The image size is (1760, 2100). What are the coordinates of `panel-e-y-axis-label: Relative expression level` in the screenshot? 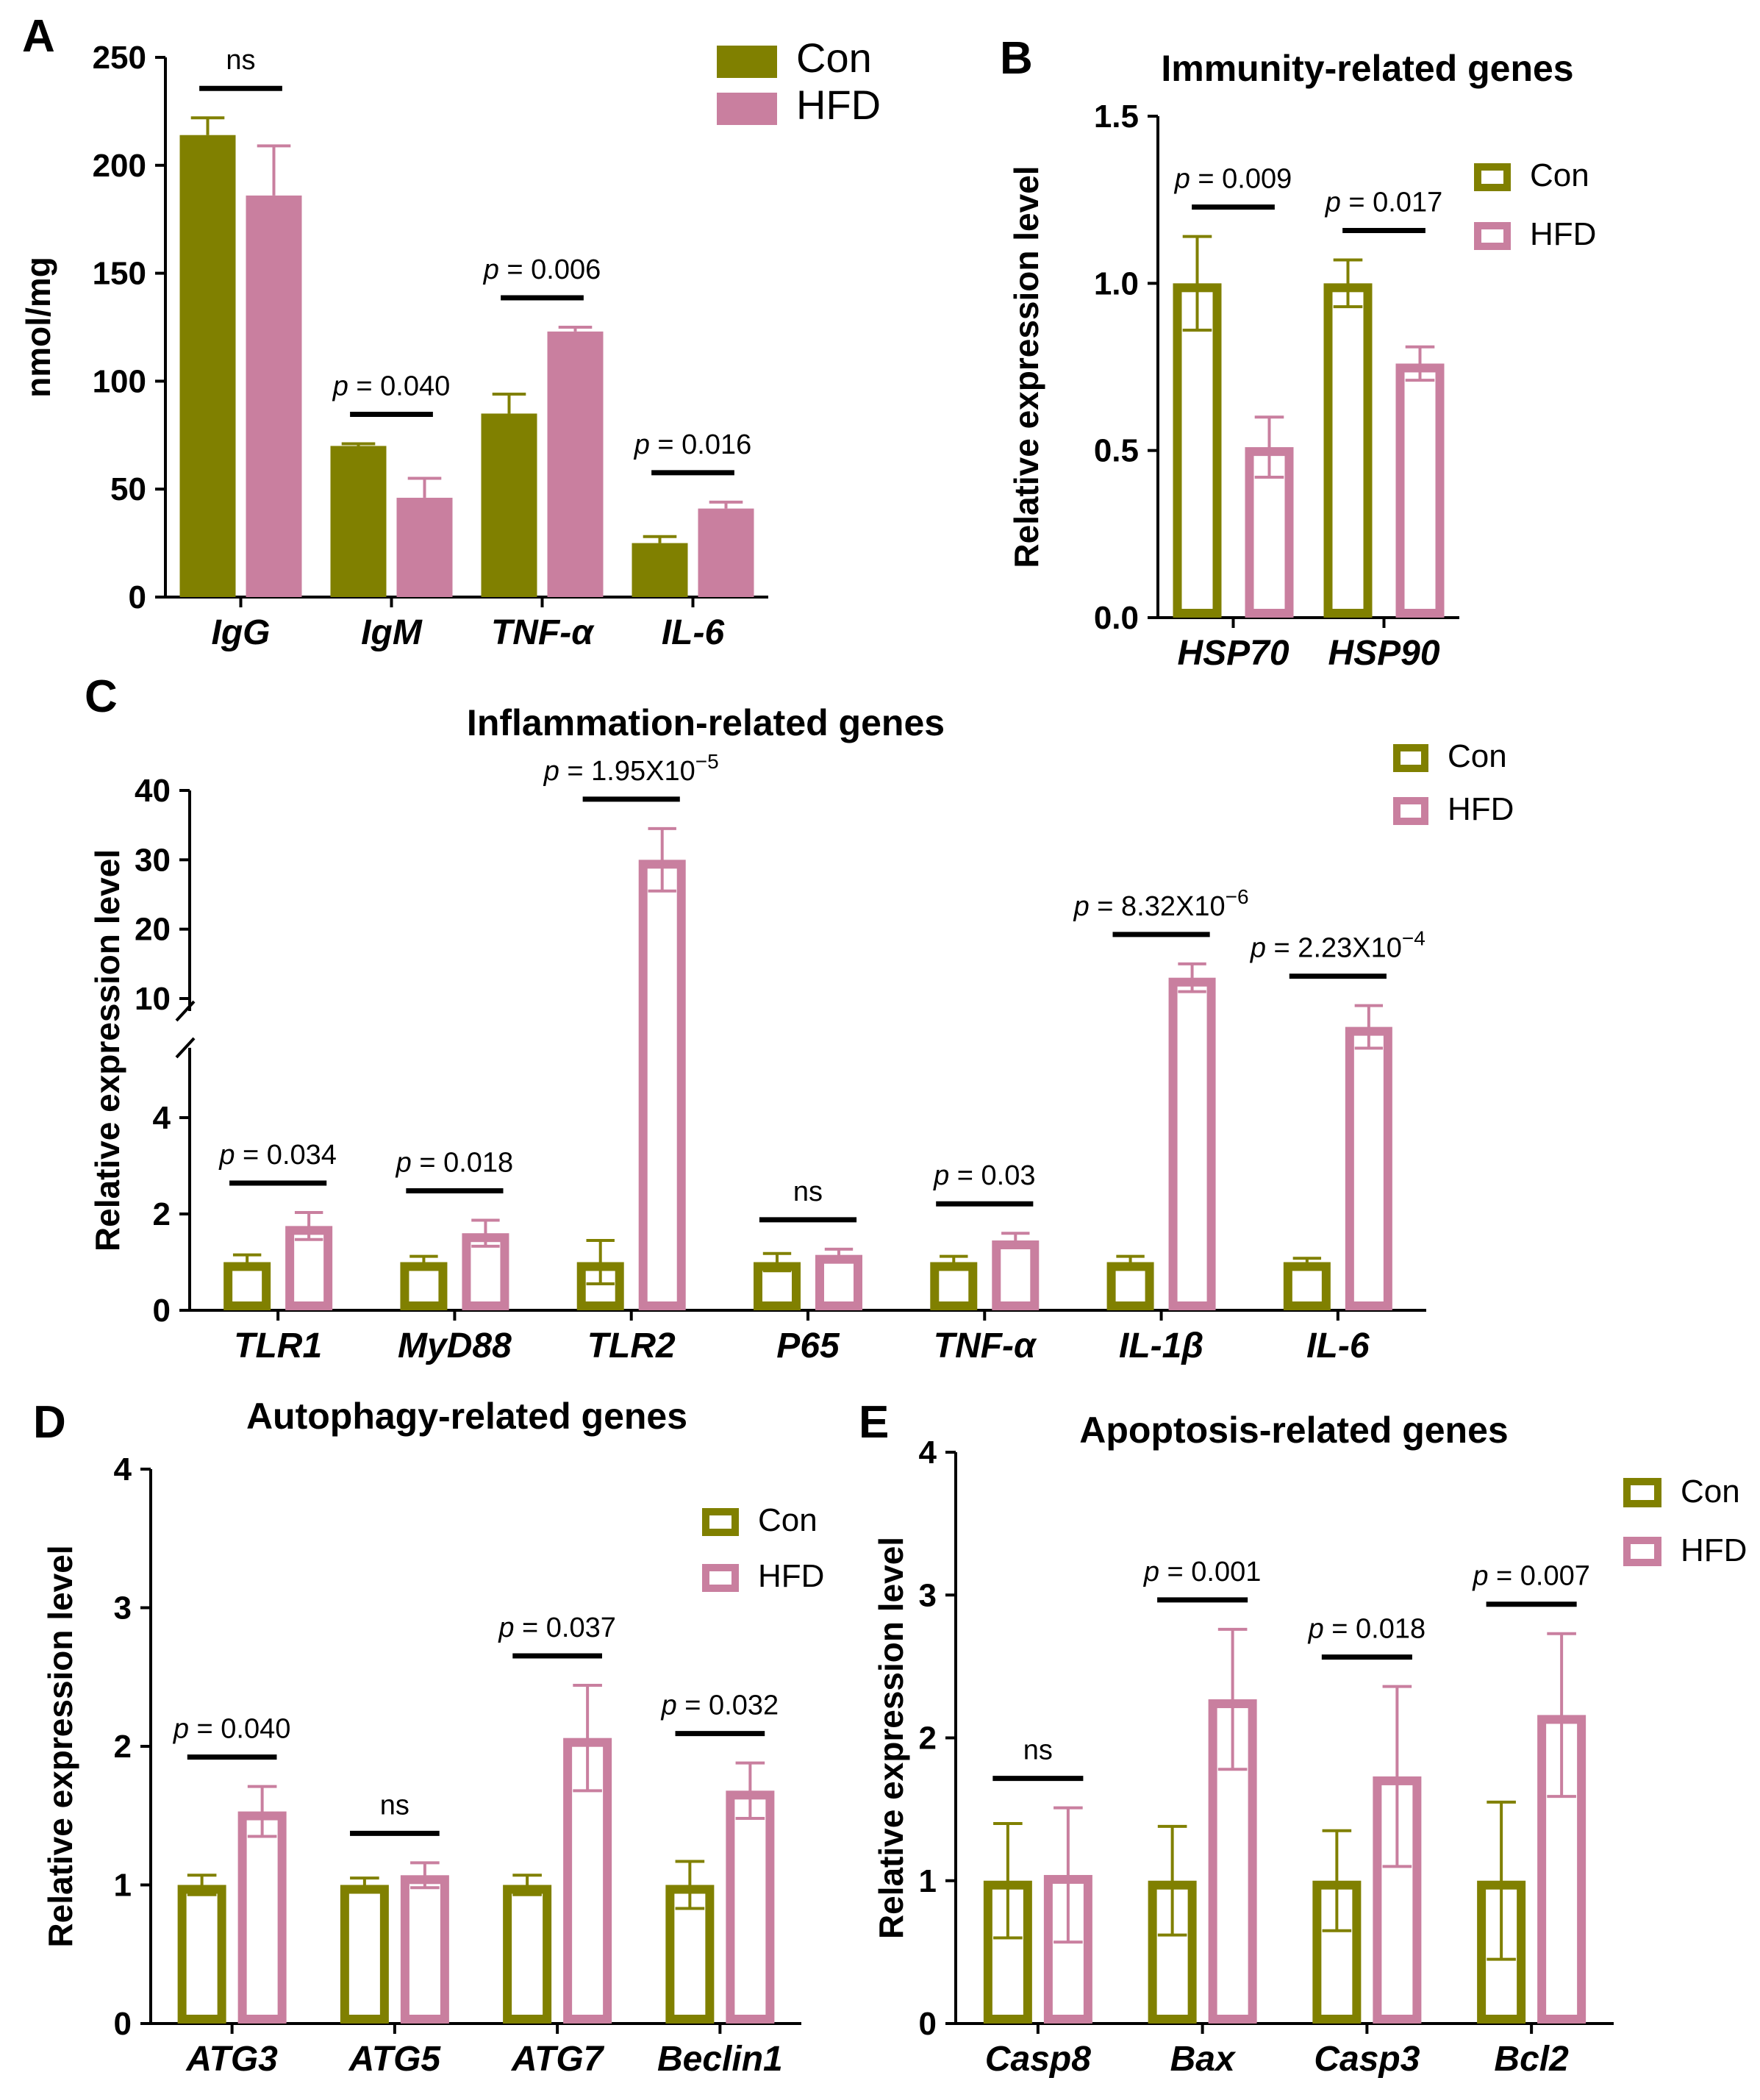 It's located at (891, 1738).